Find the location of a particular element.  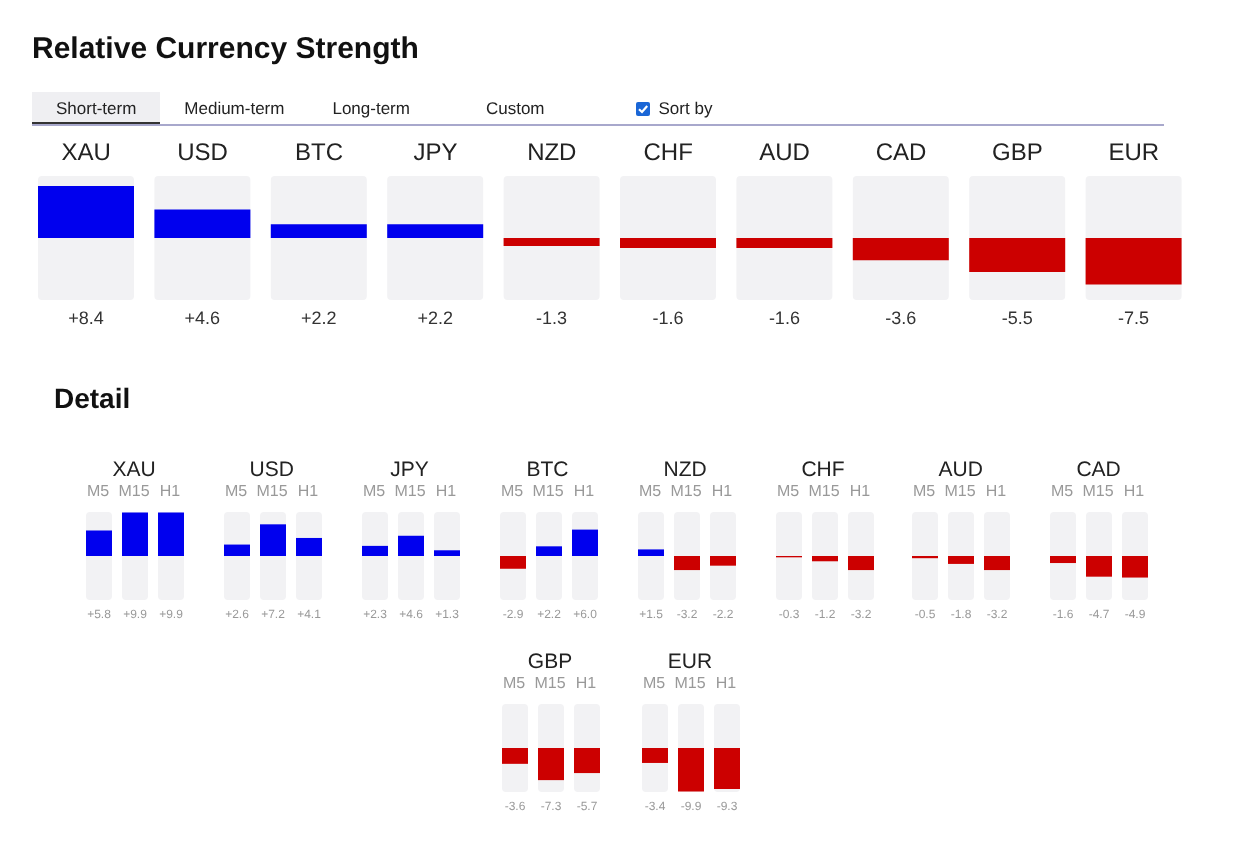

x-tick-label: EUR is located at coordinates (1134, 152).